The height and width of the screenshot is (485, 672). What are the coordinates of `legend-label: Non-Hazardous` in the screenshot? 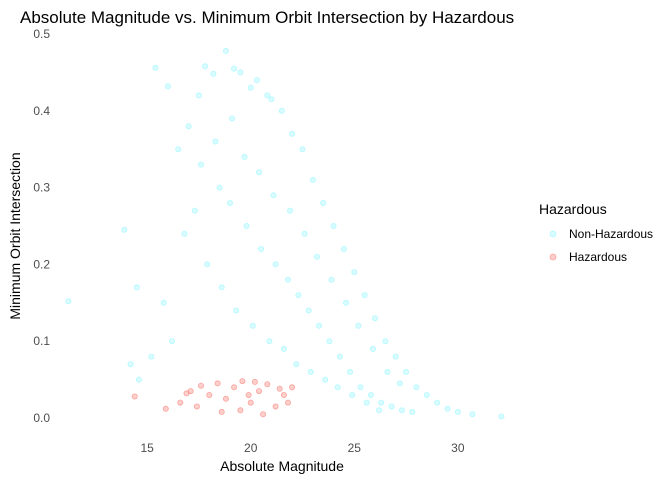 It's located at (611, 234).